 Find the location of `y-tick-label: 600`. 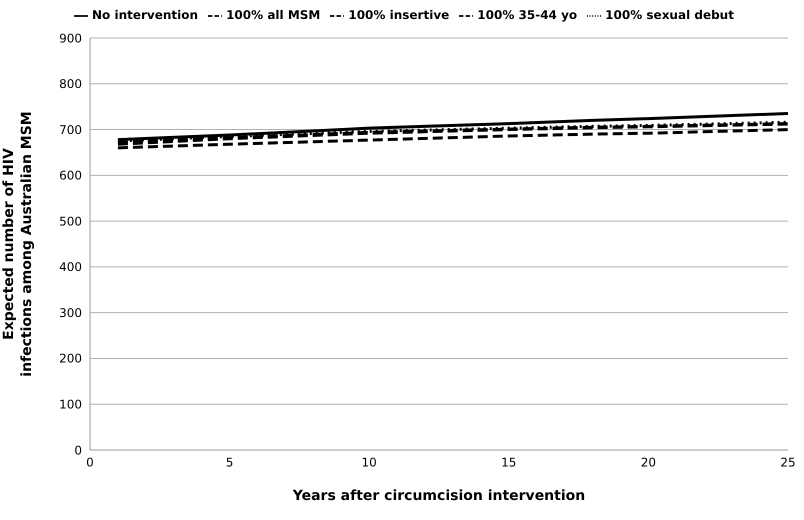

y-tick-label: 600 is located at coordinates (70, 175).